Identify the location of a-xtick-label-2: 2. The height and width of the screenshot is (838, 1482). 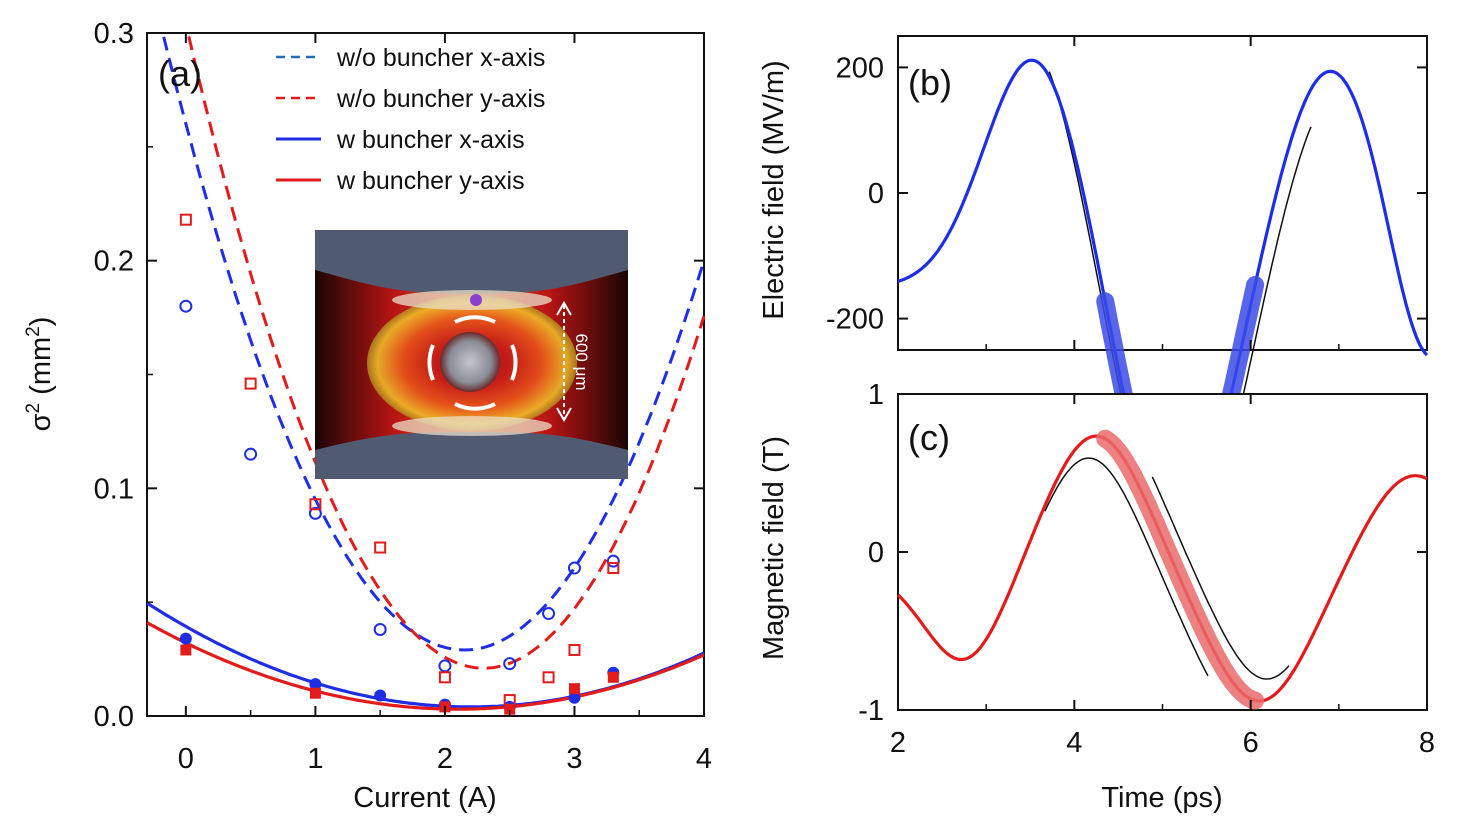
(445, 759).